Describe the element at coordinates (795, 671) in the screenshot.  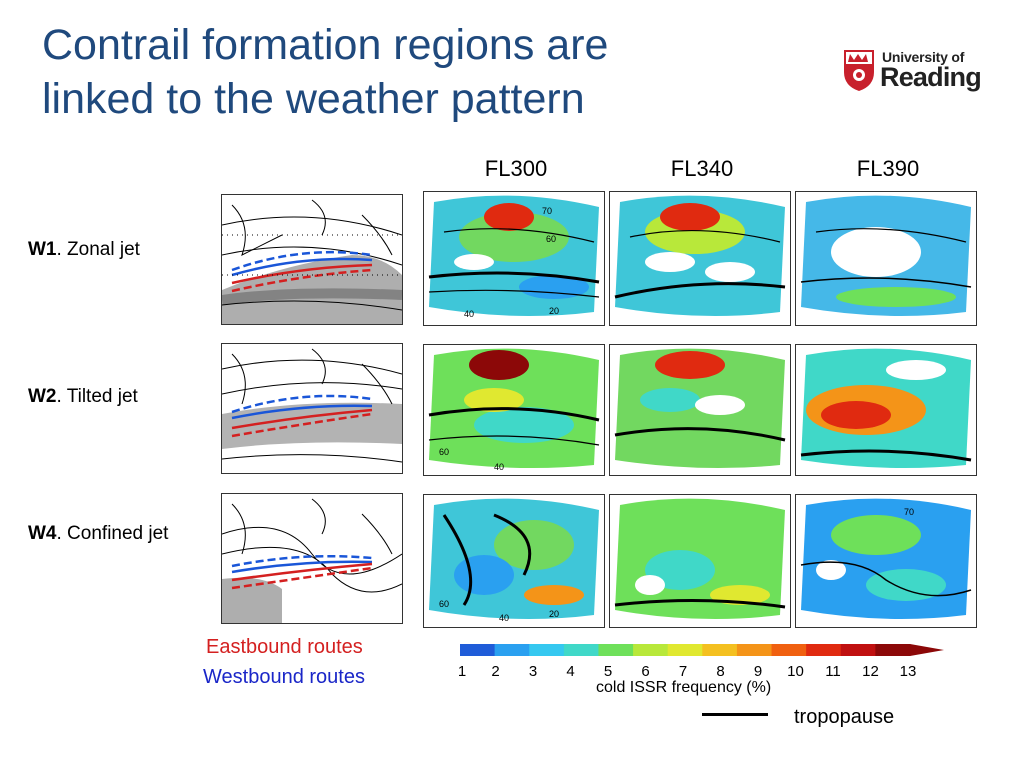
I see `colorbar-tick-label: 10` at that location.